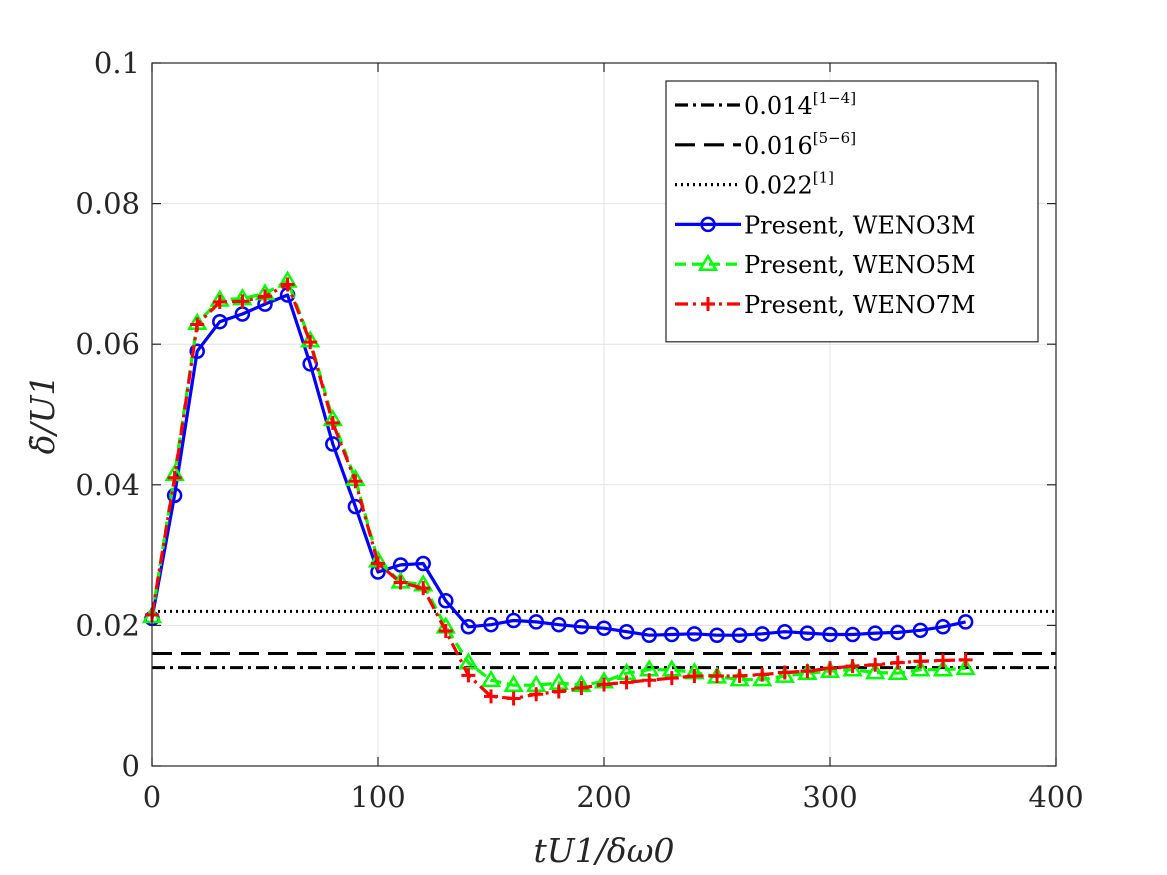 This screenshot has height=875, width=1167. Describe the element at coordinates (604, 639) in the screenshot. I see `reference-lines` at that location.